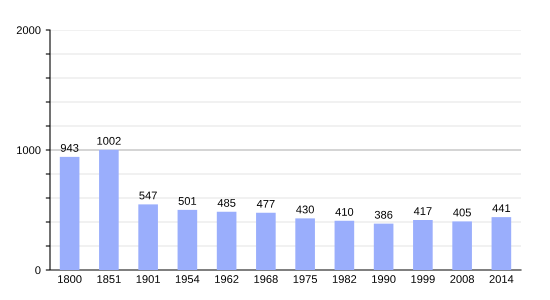  Describe the element at coordinates (306, 279) in the screenshot. I see `x-tick-label: 1975` at that location.